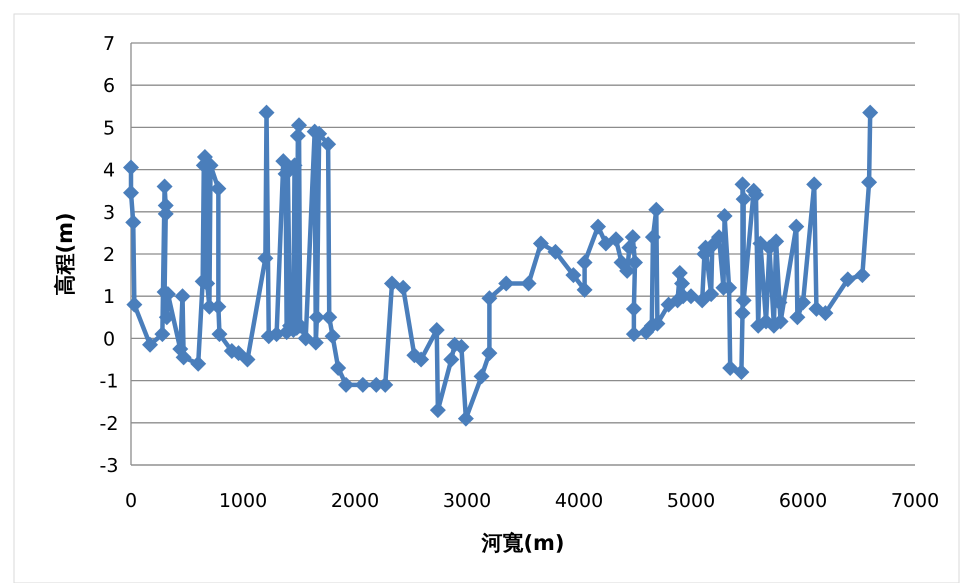  What do you see at coordinates (522, 543) in the screenshot?
I see `x-axis-title: 河寬(m)` at bounding box center [522, 543].